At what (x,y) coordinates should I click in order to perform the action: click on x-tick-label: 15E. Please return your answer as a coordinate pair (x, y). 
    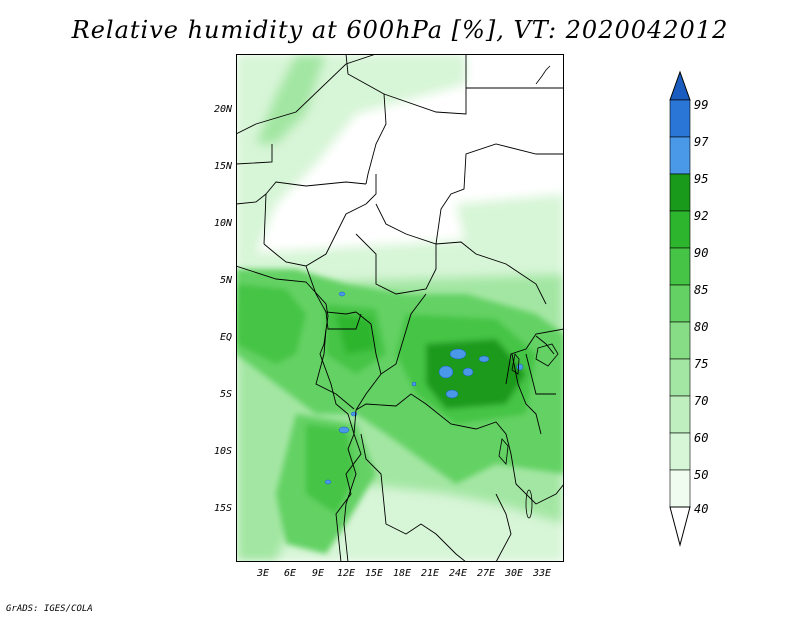
    Looking at the image, I should click on (374, 573).